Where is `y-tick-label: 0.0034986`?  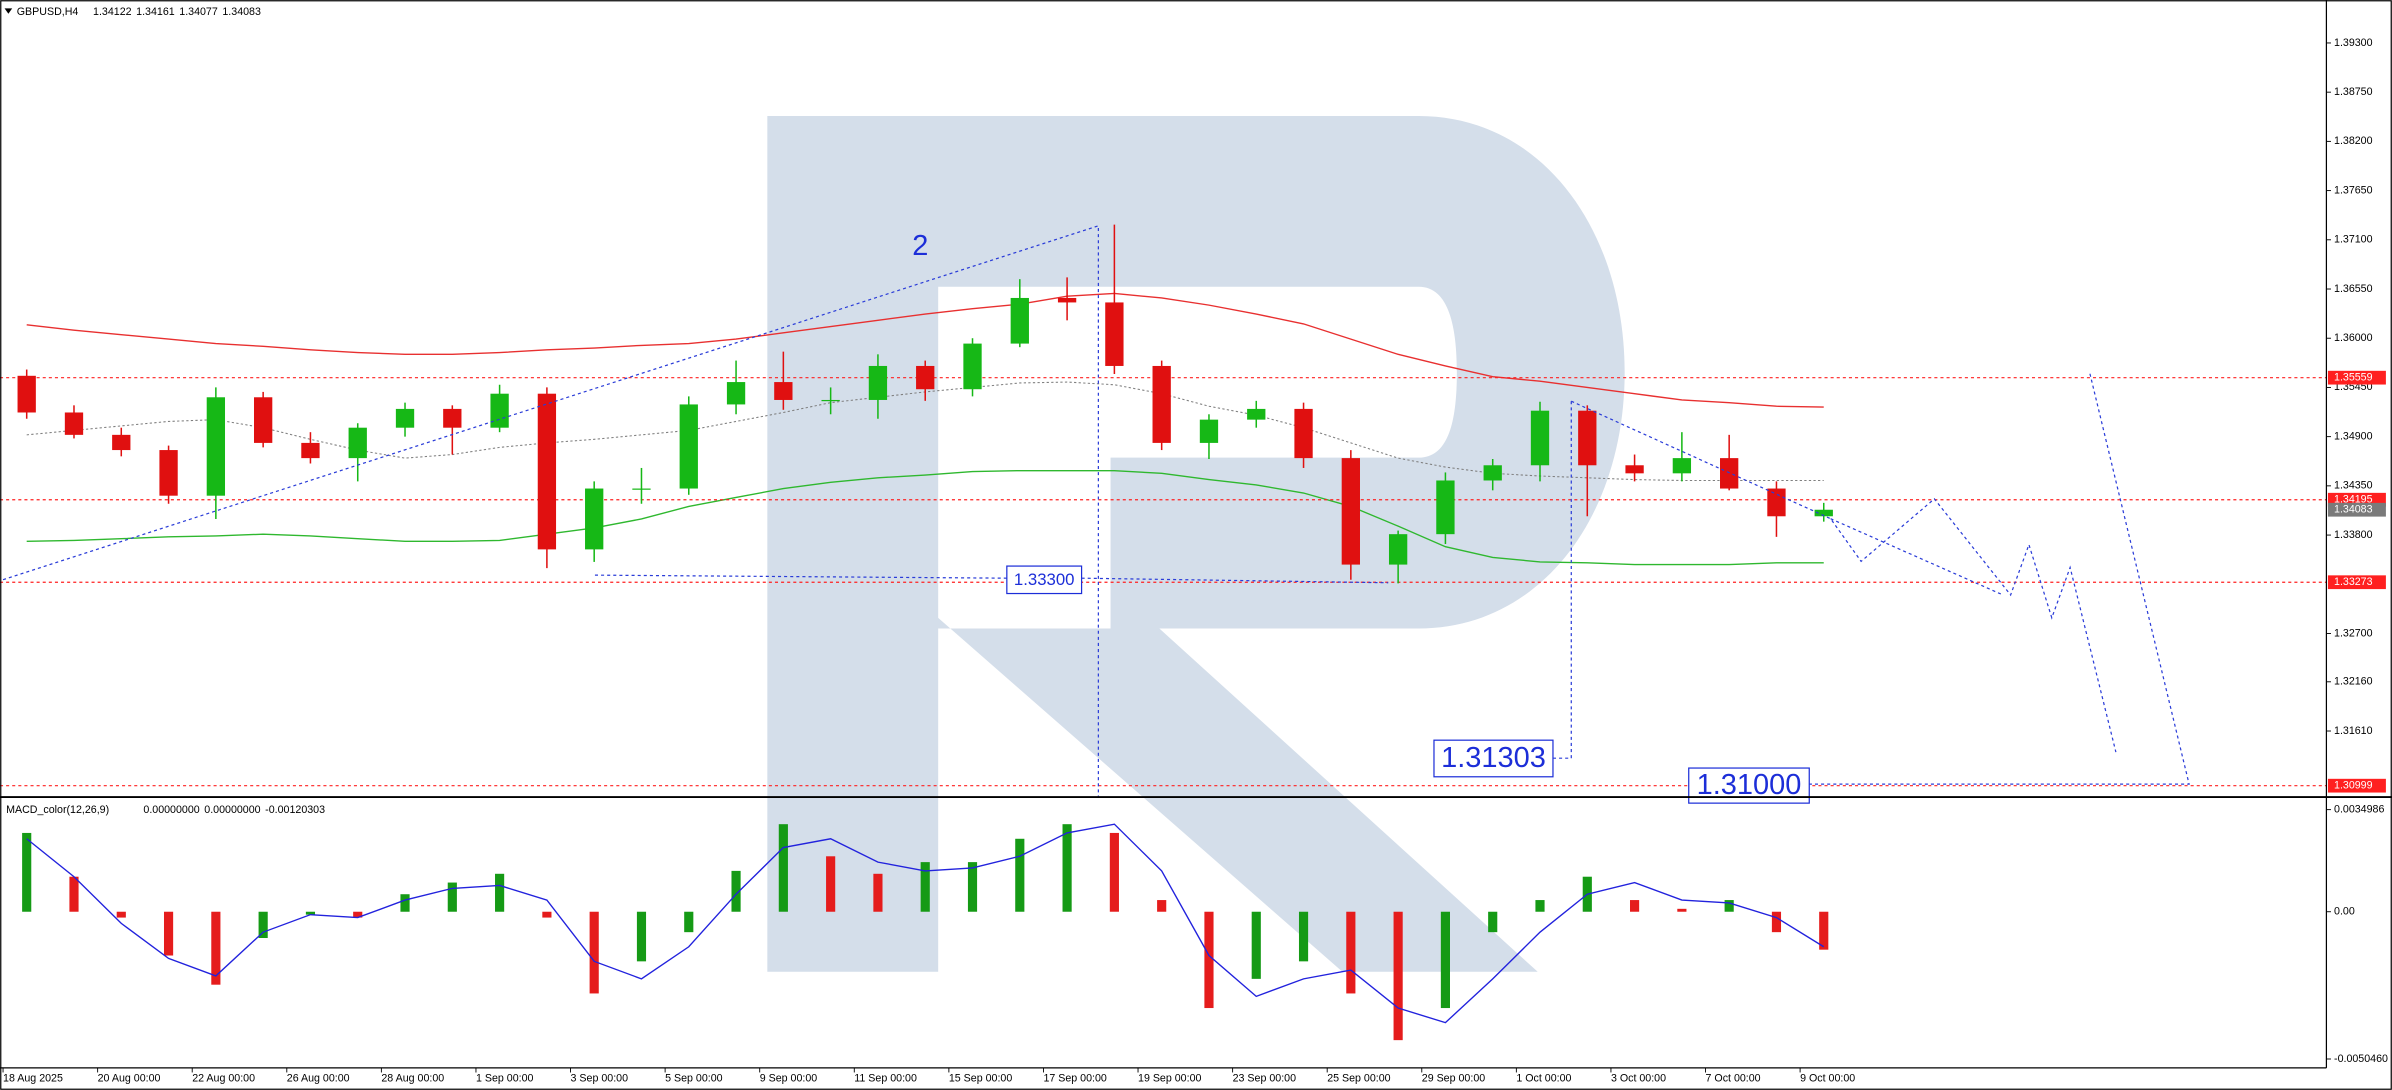
y-tick-label: 0.0034986 is located at coordinates (2359, 809).